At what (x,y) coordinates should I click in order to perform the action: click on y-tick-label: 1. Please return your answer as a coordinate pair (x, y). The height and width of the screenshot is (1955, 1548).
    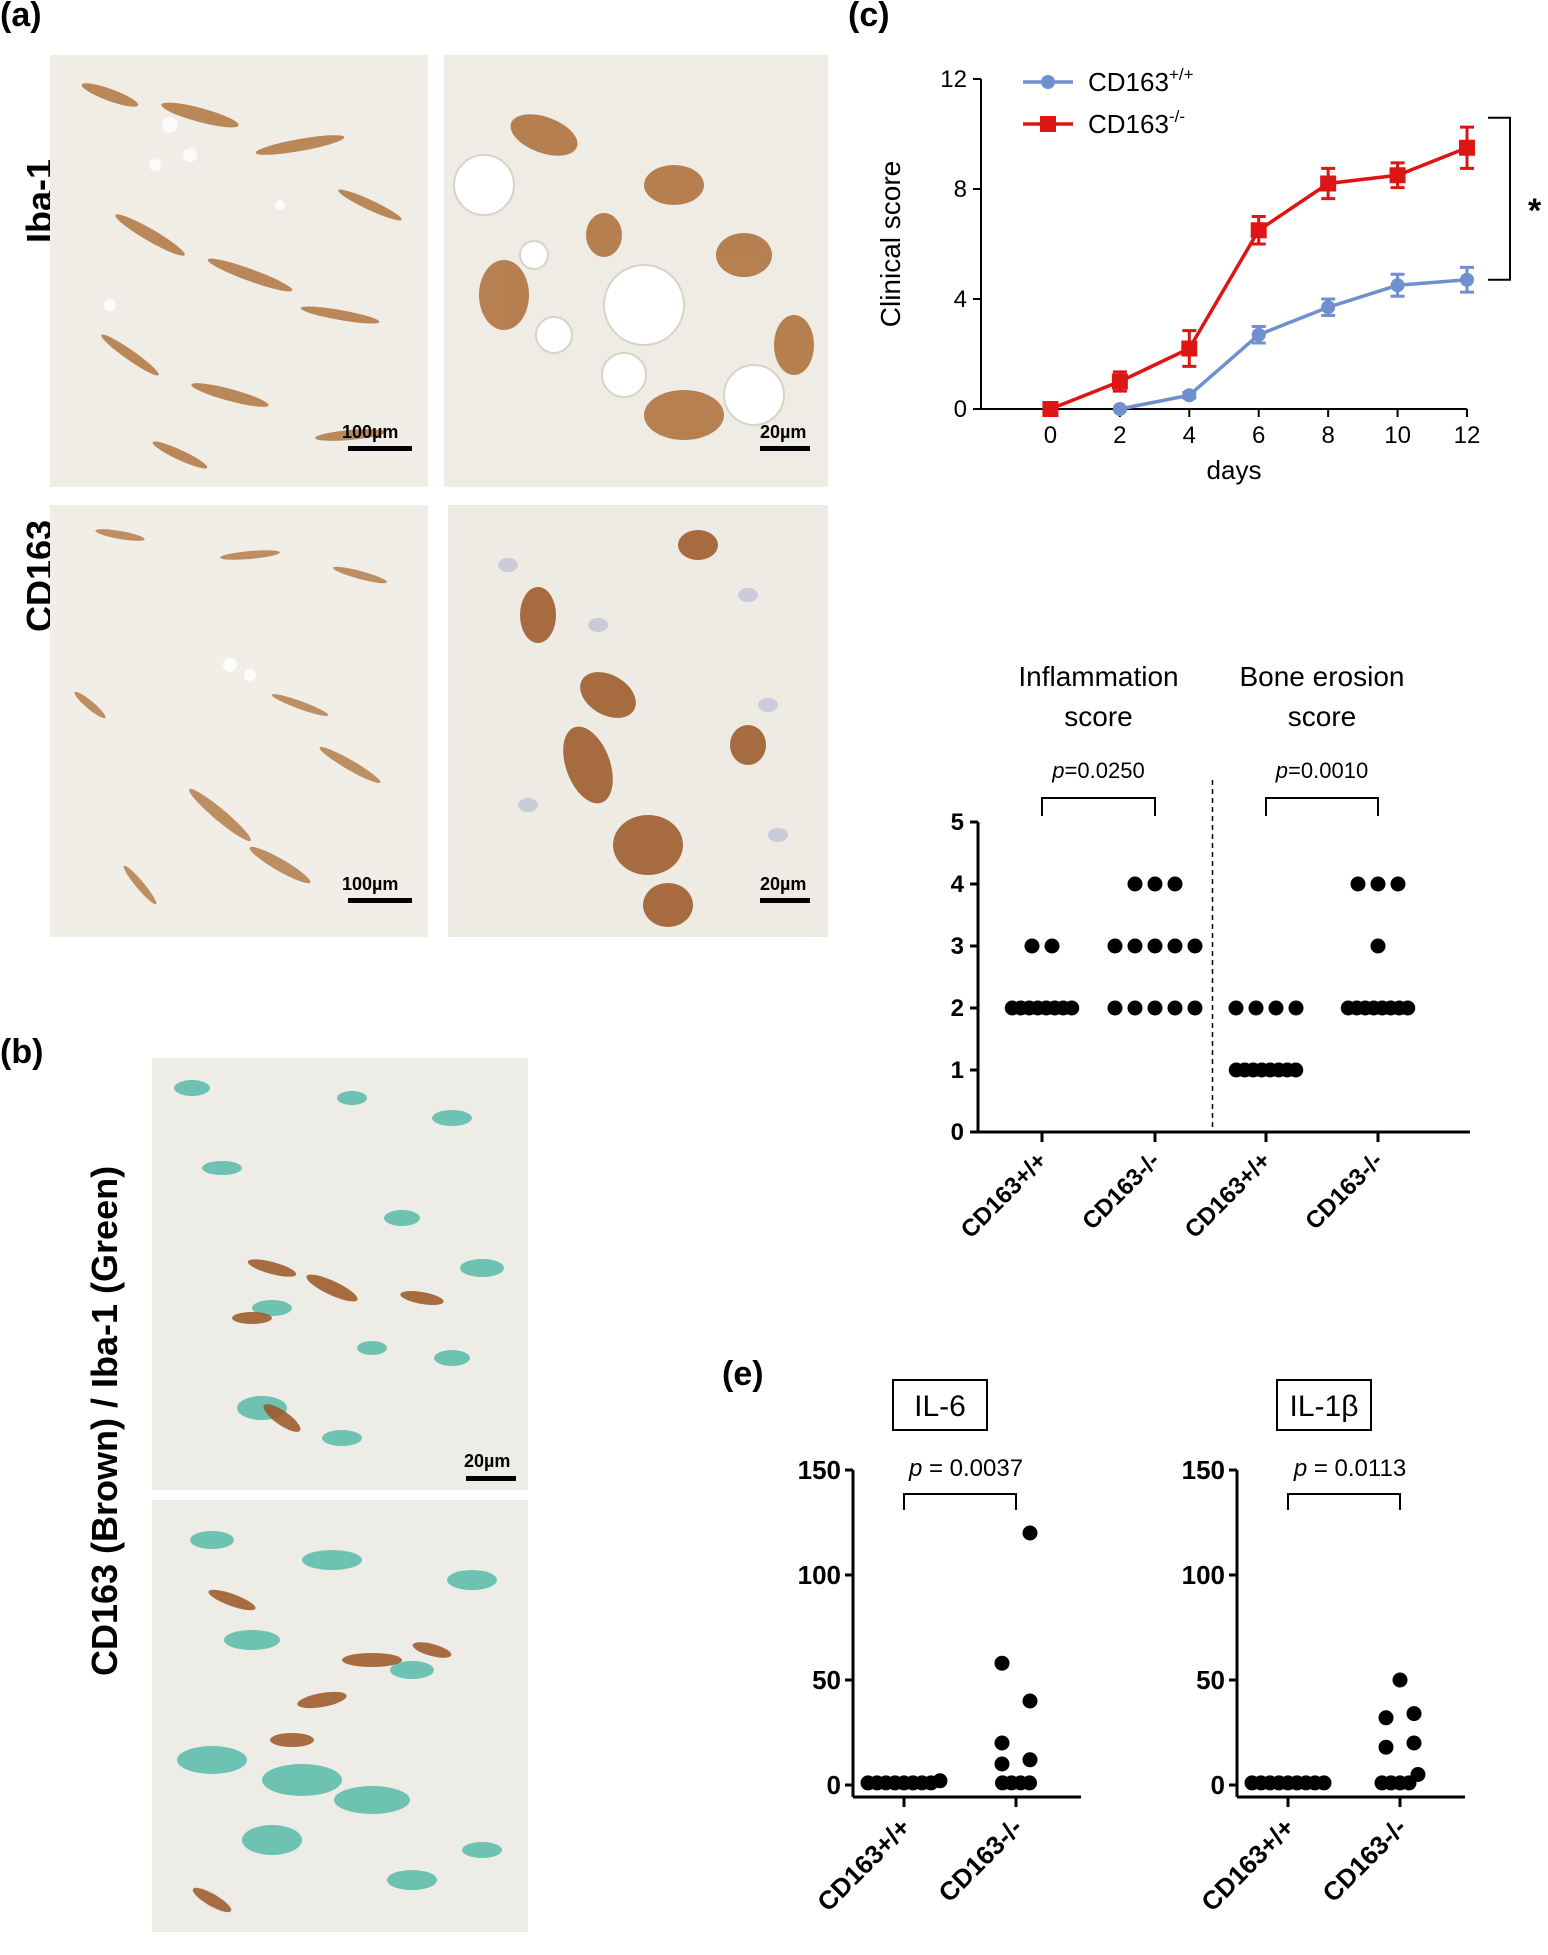
    Looking at the image, I should click on (957, 1070).